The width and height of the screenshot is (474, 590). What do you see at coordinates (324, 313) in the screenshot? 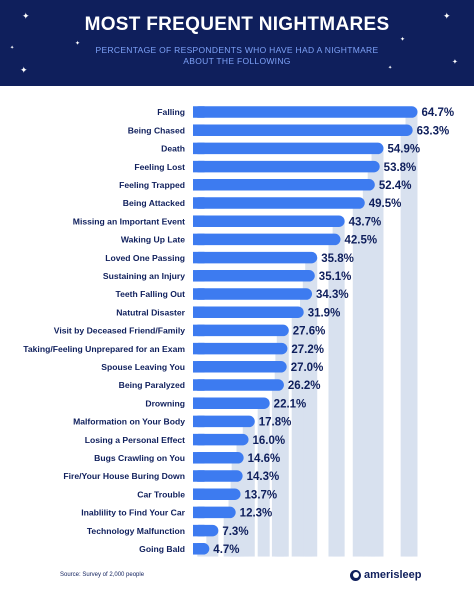
I see `value-label: 31.9%` at bounding box center [324, 313].